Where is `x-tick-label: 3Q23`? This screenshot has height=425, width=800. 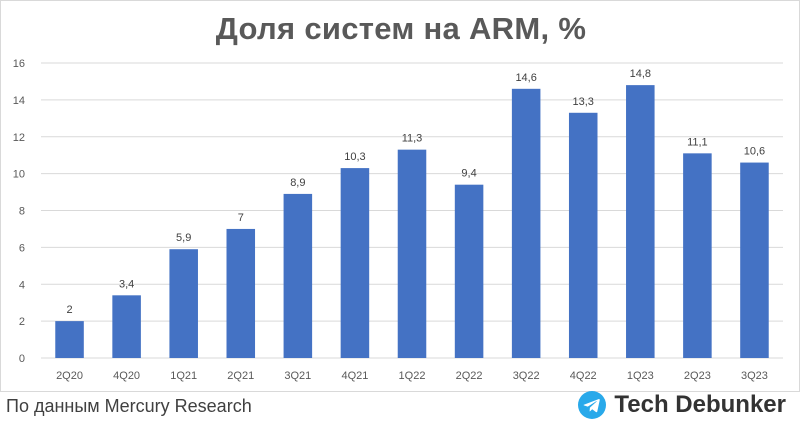
x-tick-label: 3Q23 is located at coordinates (754, 376).